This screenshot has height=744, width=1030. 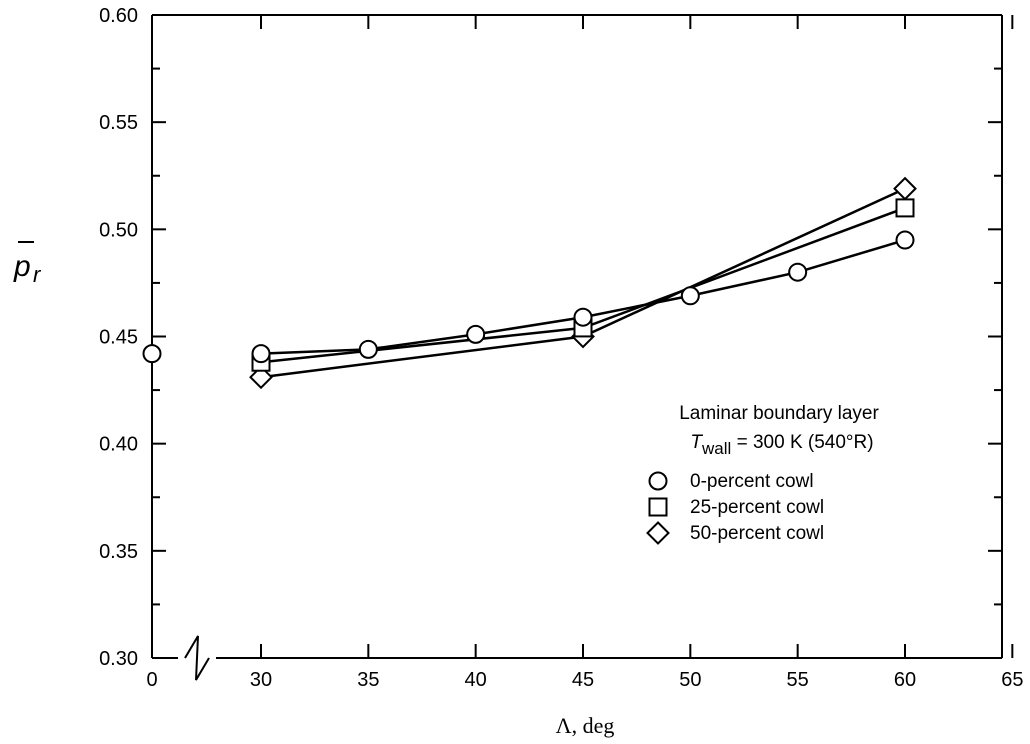 I want to click on data-point-square, so click(x=905, y=208).